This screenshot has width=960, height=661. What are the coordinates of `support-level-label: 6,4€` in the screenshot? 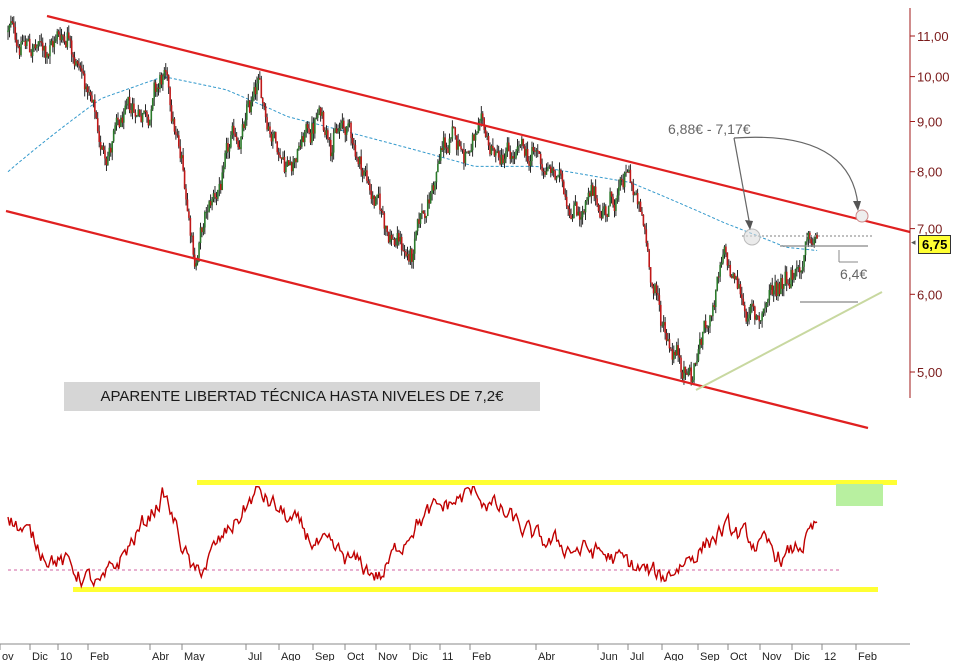 It's located at (853, 274).